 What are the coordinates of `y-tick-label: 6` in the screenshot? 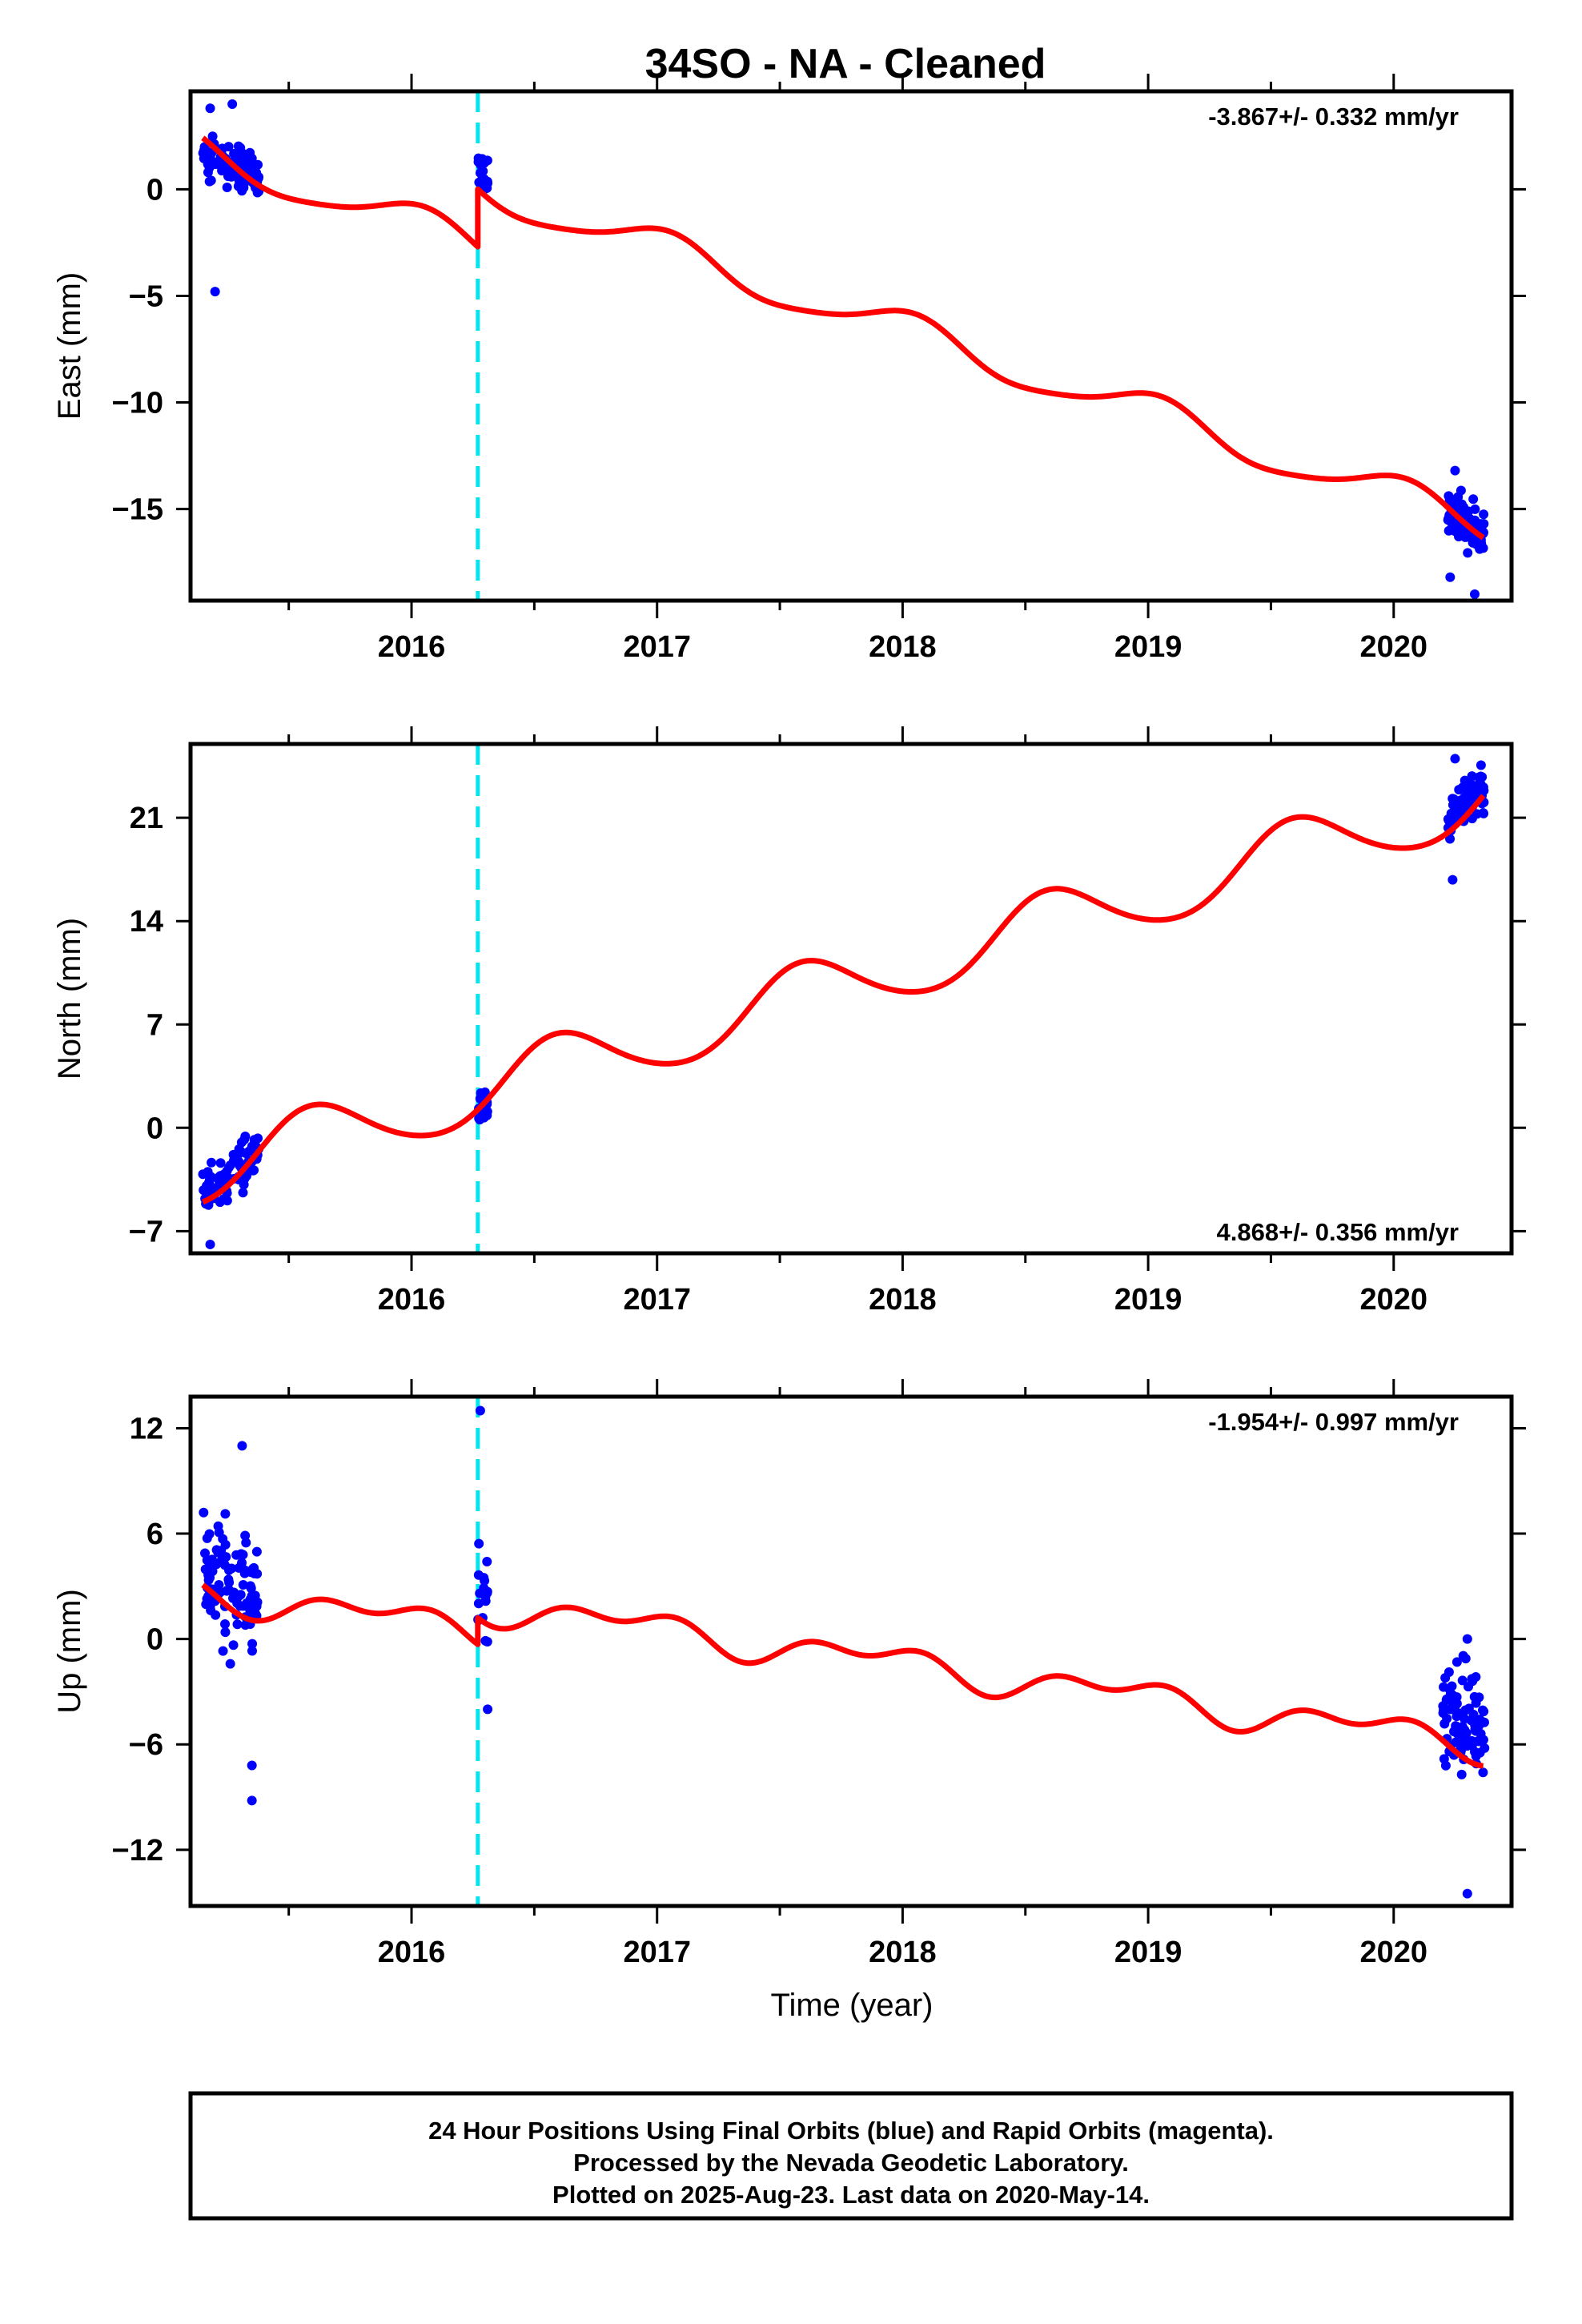 It's located at (155, 1534).